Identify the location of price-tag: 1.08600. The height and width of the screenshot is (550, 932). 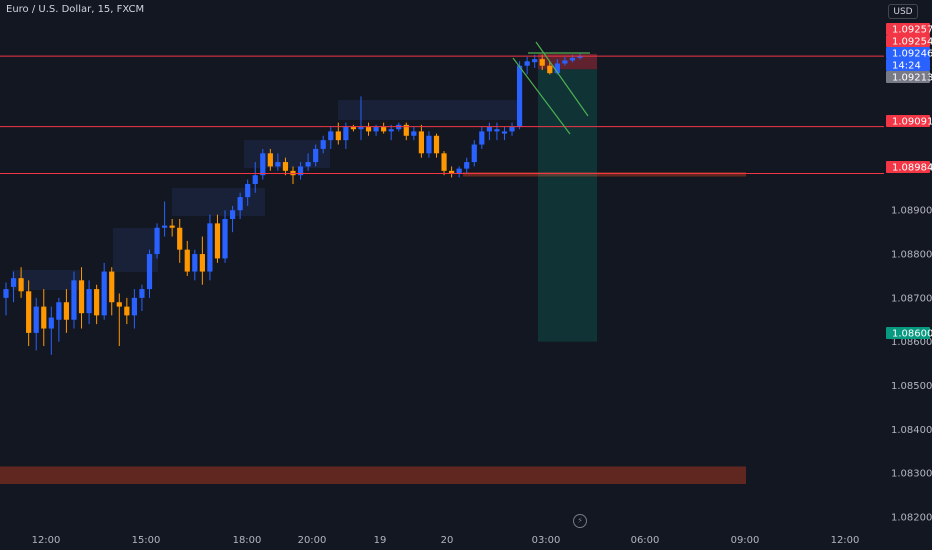
(909, 333).